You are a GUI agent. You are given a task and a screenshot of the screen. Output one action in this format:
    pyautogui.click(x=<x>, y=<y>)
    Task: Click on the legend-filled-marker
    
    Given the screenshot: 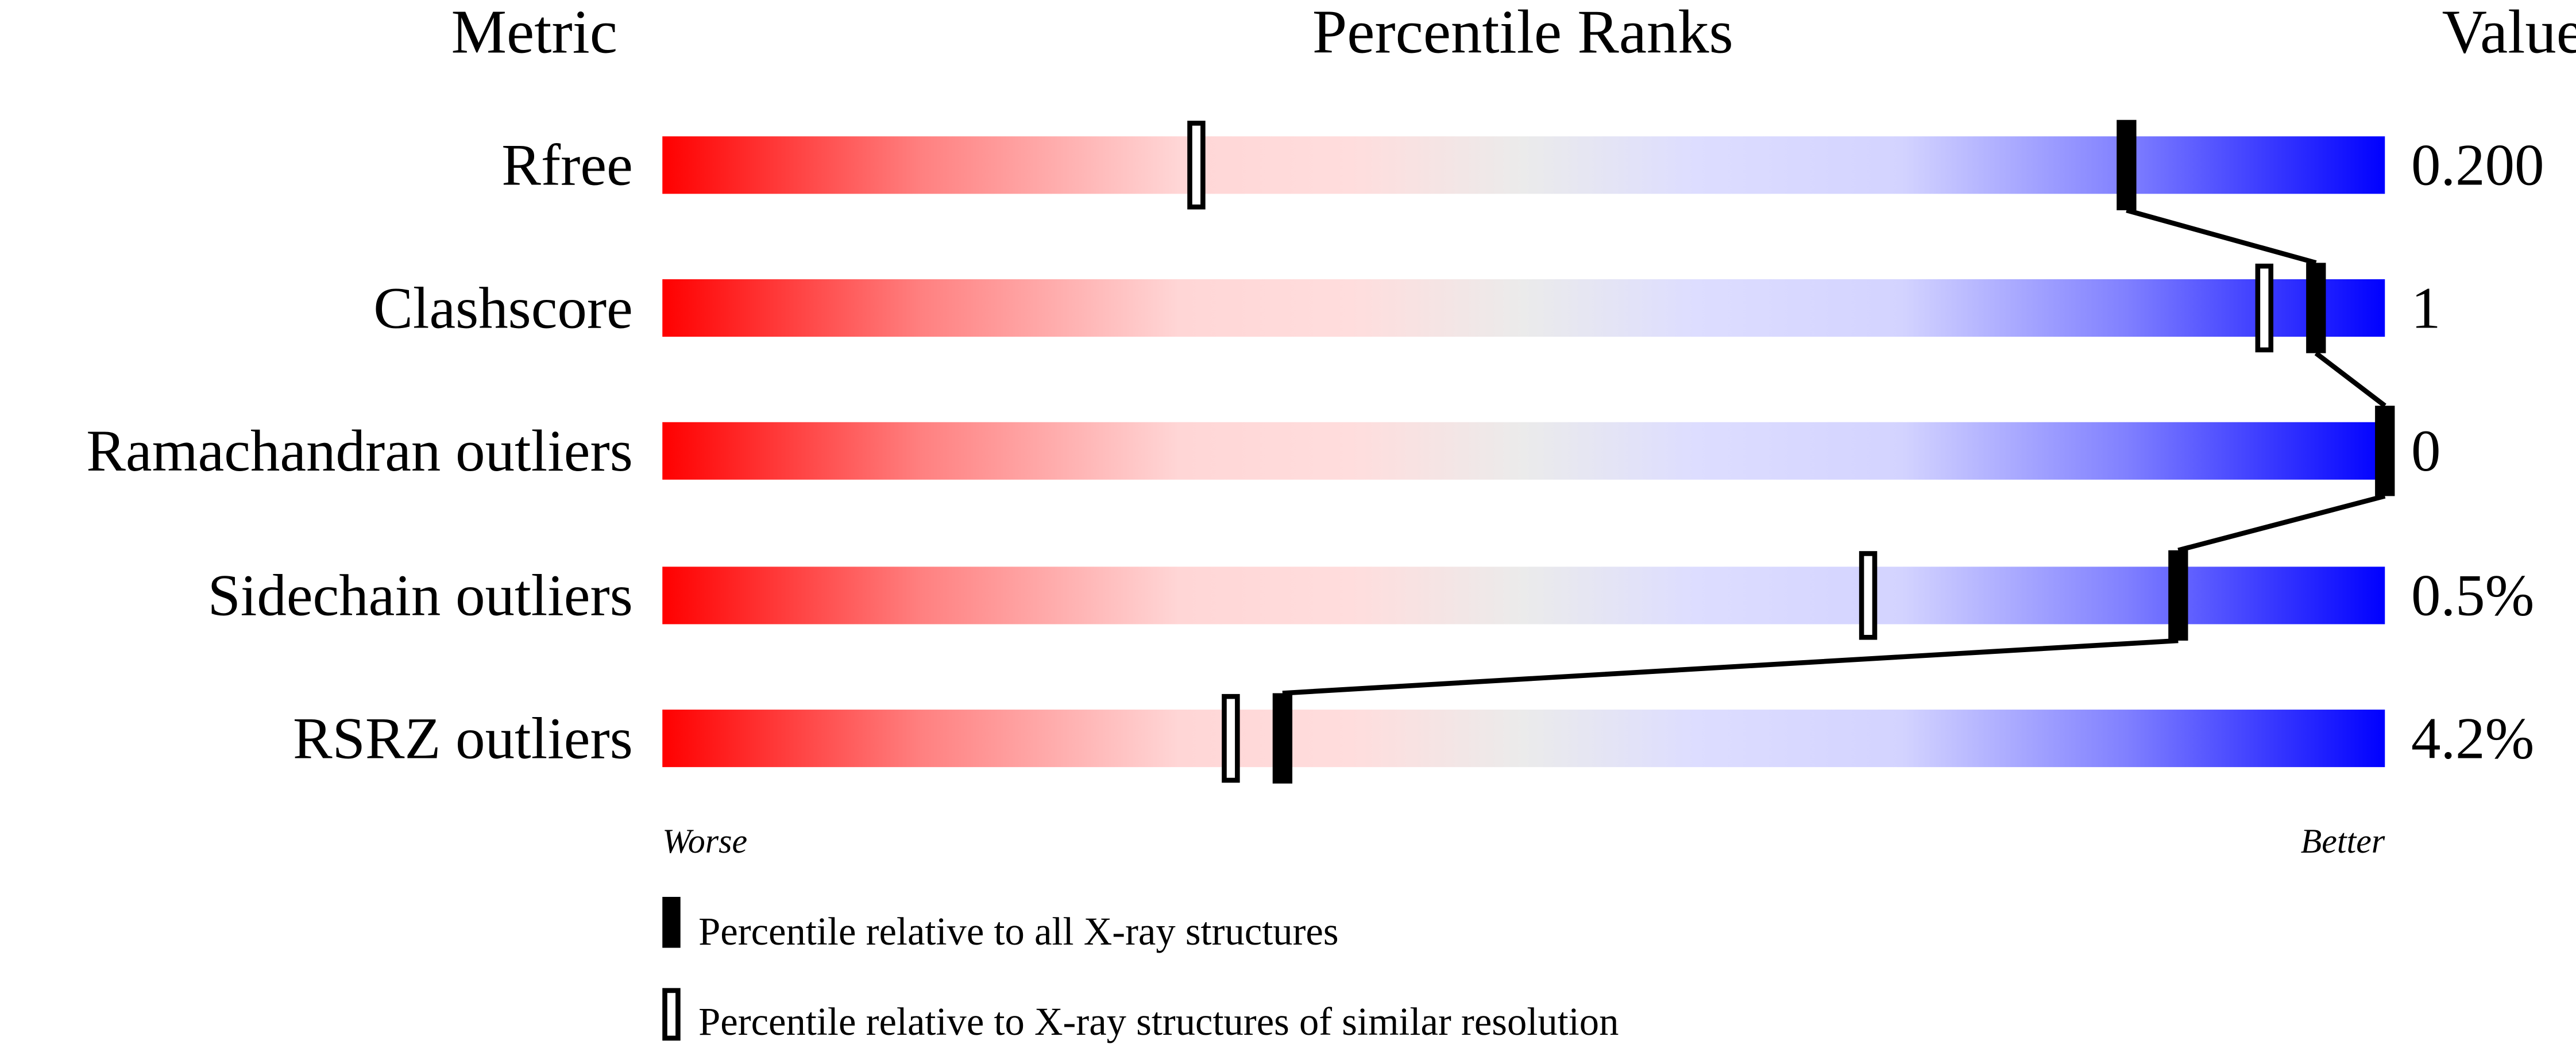 What is the action you would take?
    pyautogui.click(x=671, y=922)
    